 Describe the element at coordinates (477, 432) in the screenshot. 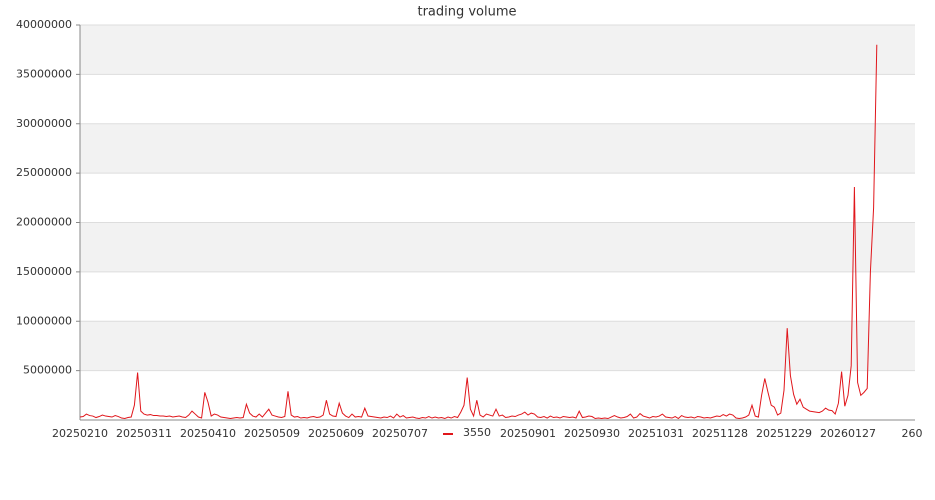

I see `legend-label: 3550` at that location.